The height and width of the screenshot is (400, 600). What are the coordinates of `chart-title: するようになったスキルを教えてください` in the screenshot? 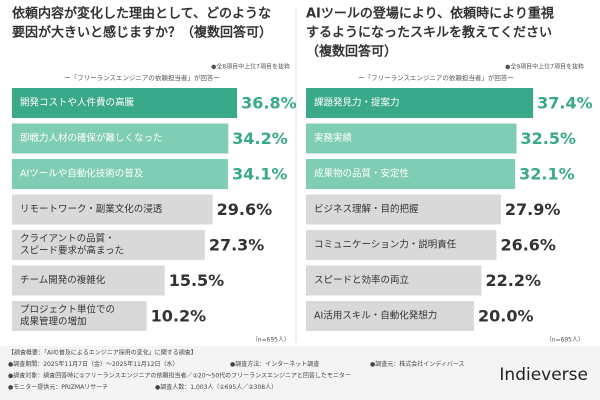 It's located at (429, 33).